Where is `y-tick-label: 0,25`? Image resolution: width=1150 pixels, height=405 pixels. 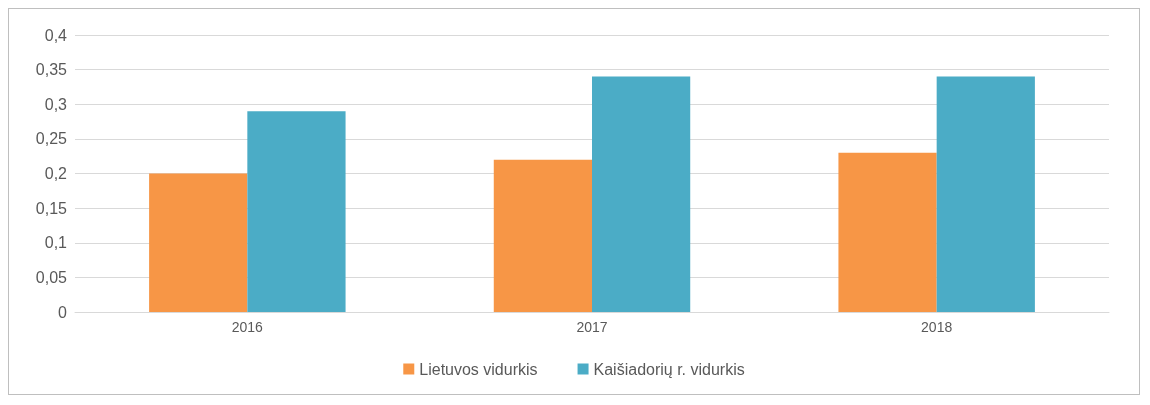
y-tick-label: 0,25 is located at coordinates (51, 139).